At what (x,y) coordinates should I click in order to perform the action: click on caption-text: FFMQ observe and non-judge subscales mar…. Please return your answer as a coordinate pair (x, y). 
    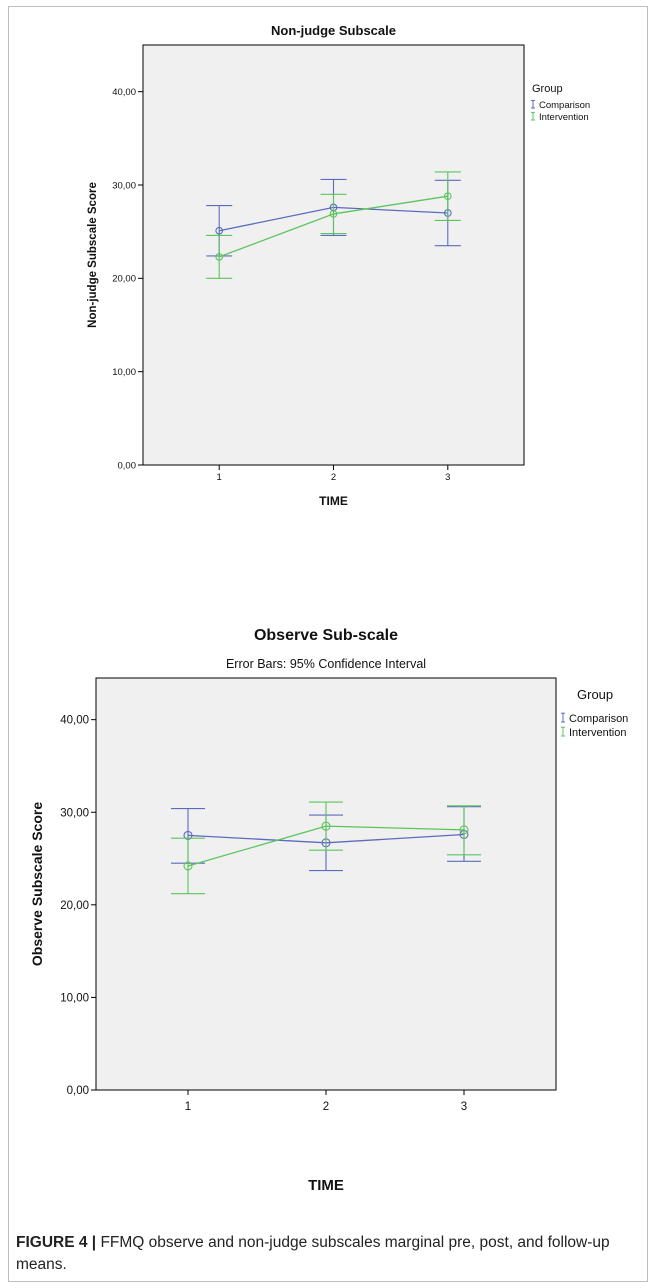
    Looking at the image, I should click on (313, 1253).